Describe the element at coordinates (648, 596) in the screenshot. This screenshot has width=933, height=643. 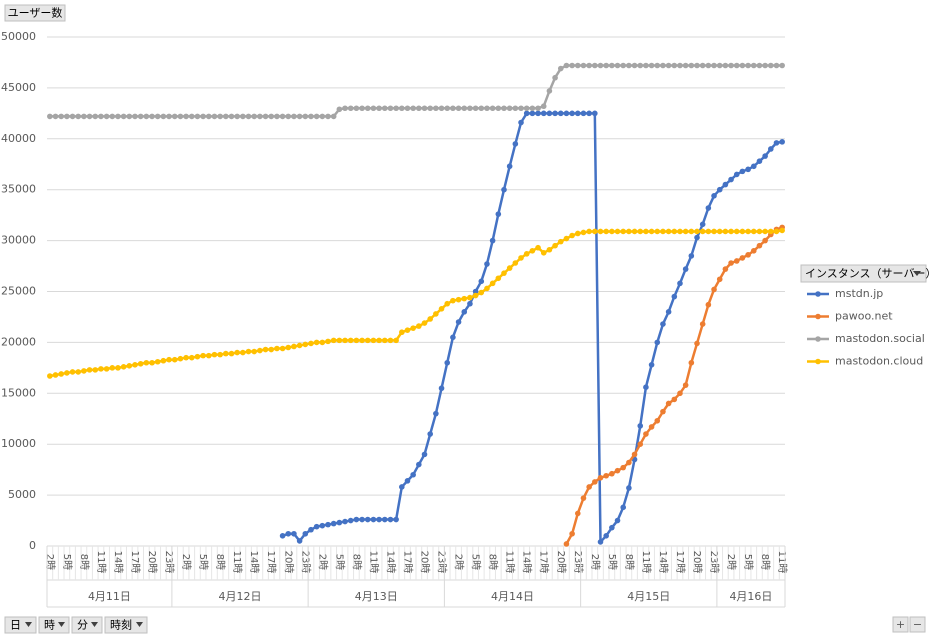
I see `day-label: 4月15日` at that location.